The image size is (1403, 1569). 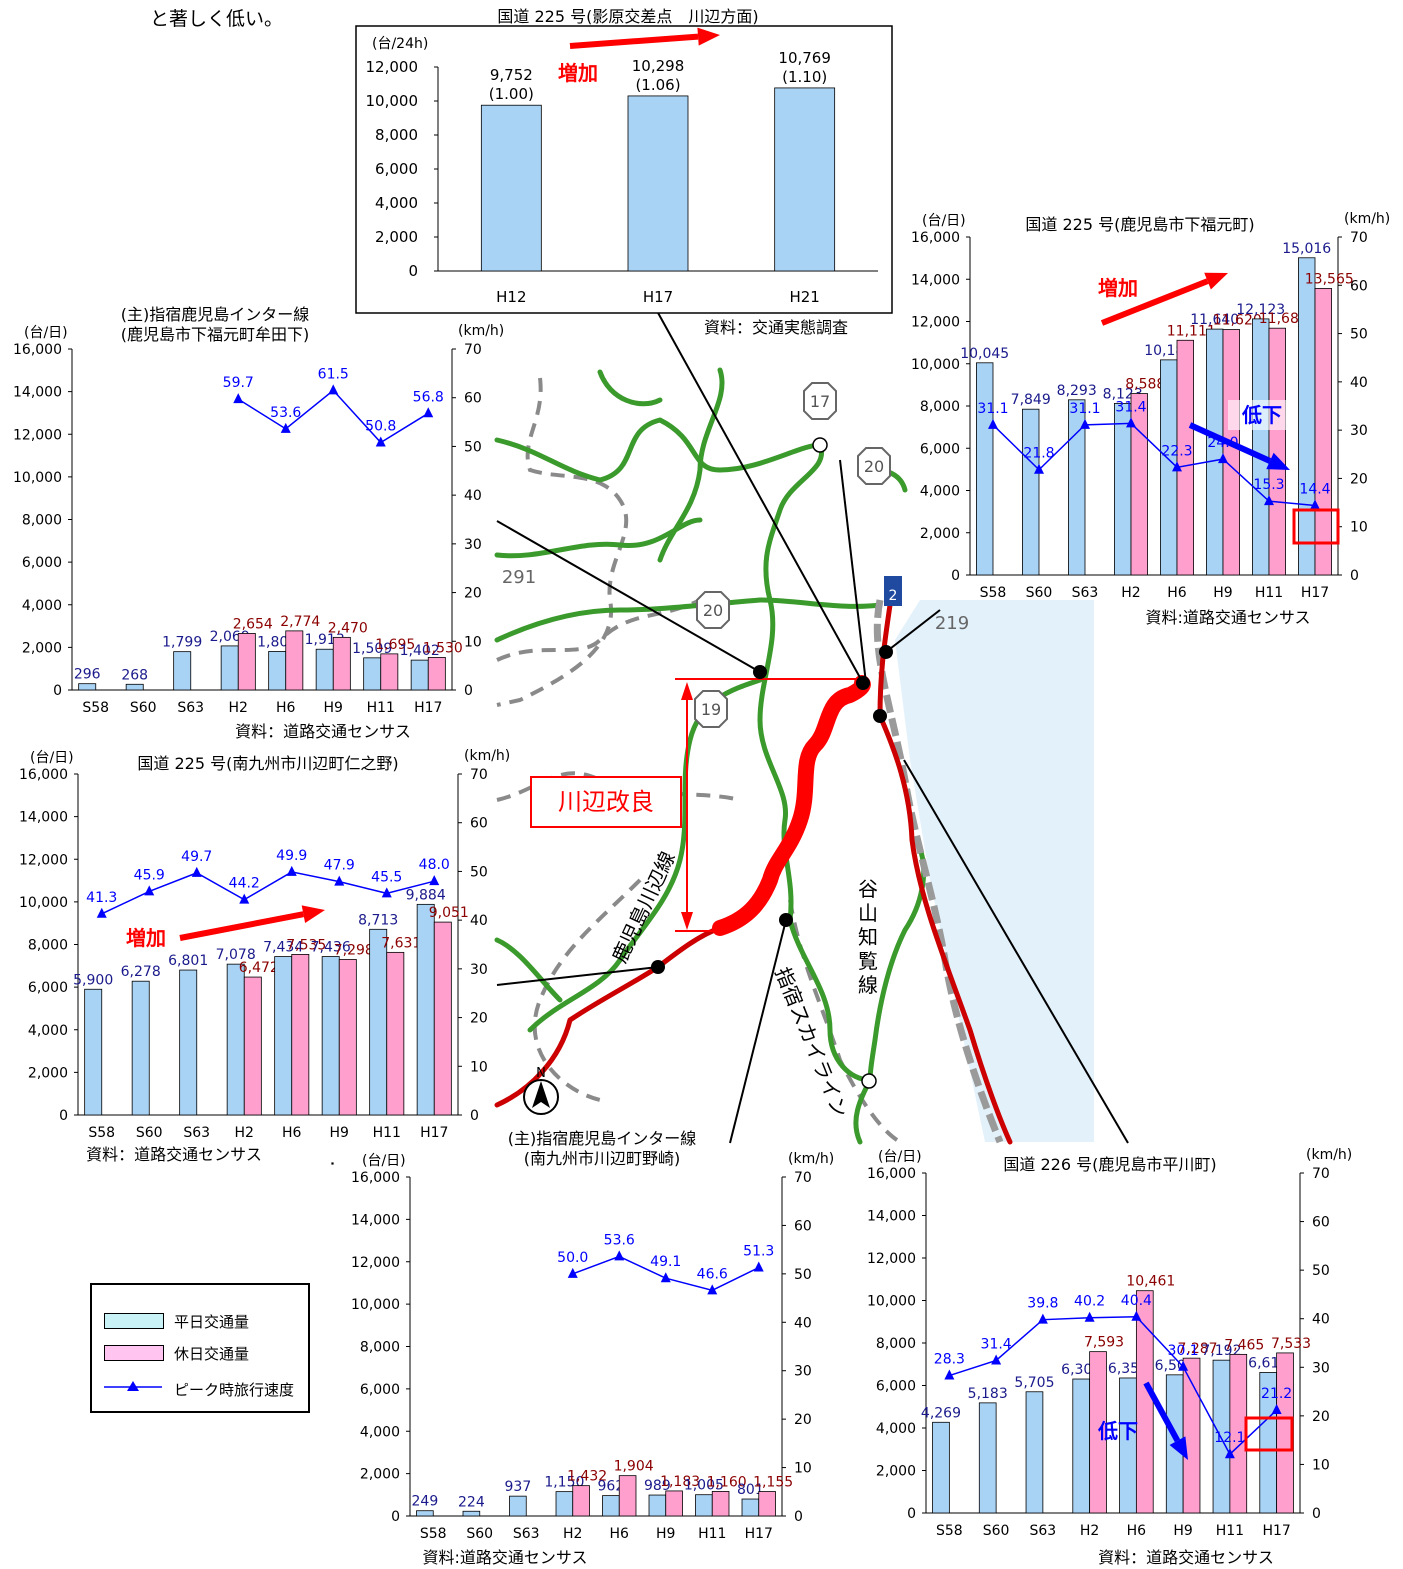 I want to click on holiday-bar-label: 13,565, so click(x=1329, y=279).